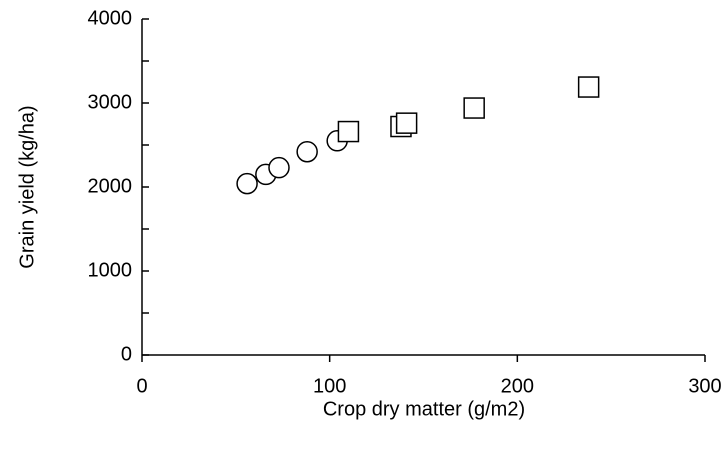  Describe the element at coordinates (141, 386) in the screenshot. I see `x-tick-label: 0` at that location.